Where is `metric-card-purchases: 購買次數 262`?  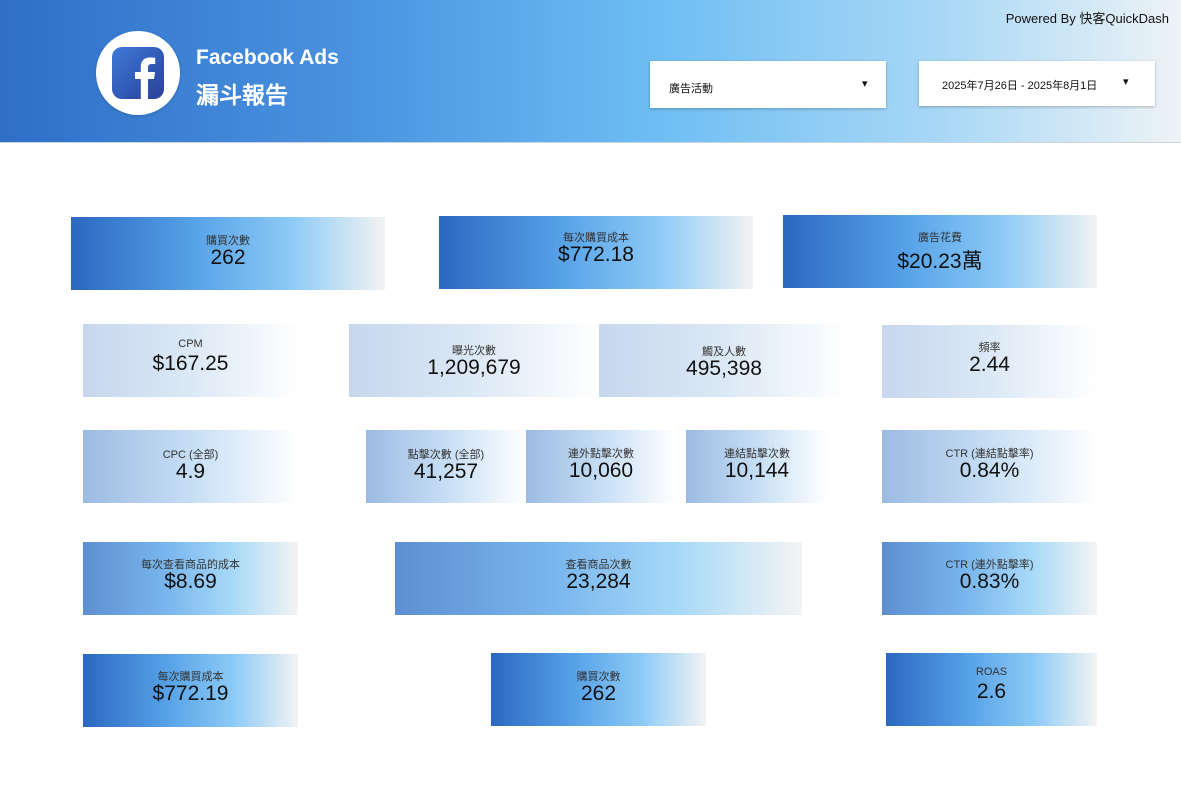 metric-card-purchases: 購買次數 262 is located at coordinates (228, 253).